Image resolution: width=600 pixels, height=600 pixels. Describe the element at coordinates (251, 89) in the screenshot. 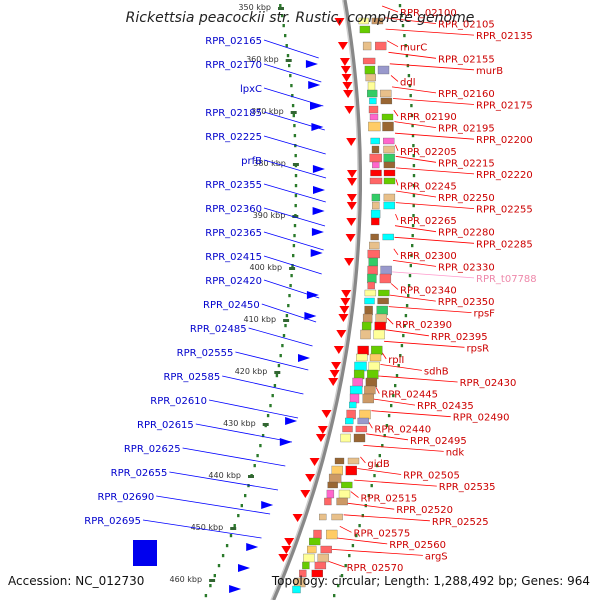

I see `left-gene-label: lpxC` at that location.